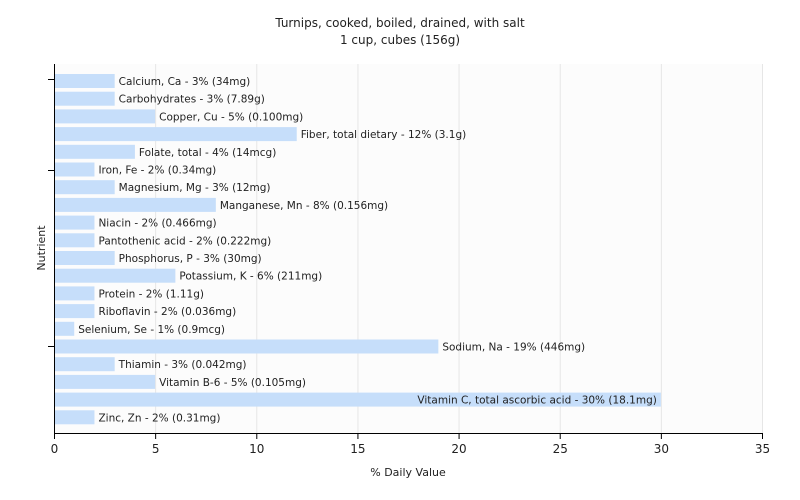 The image size is (800, 500). Describe the element at coordinates (762, 449) in the screenshot. I see `x-tick-label: 35` at that location.